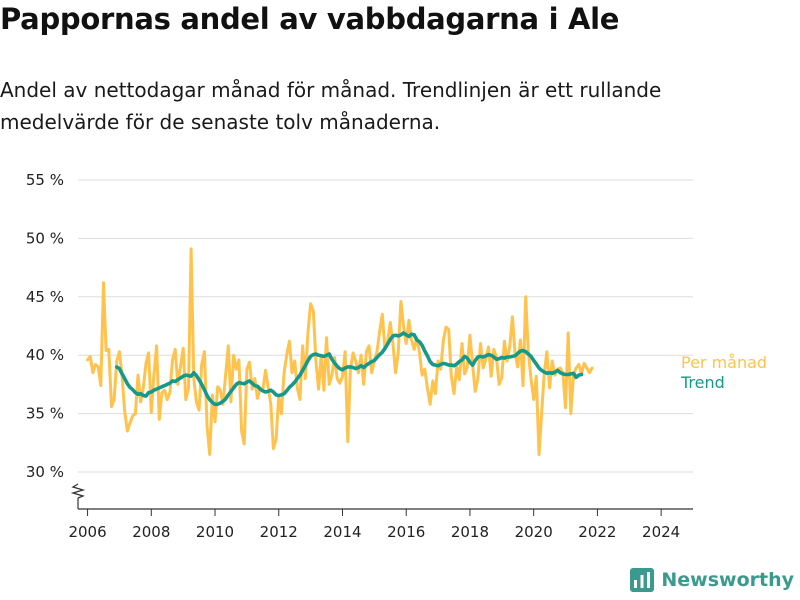 Image resolution: width=800 pixels, height=600 pixels. I want to click on chart-title: Pappornas andel av vabbdagarna i Ale, so click(310, 19).